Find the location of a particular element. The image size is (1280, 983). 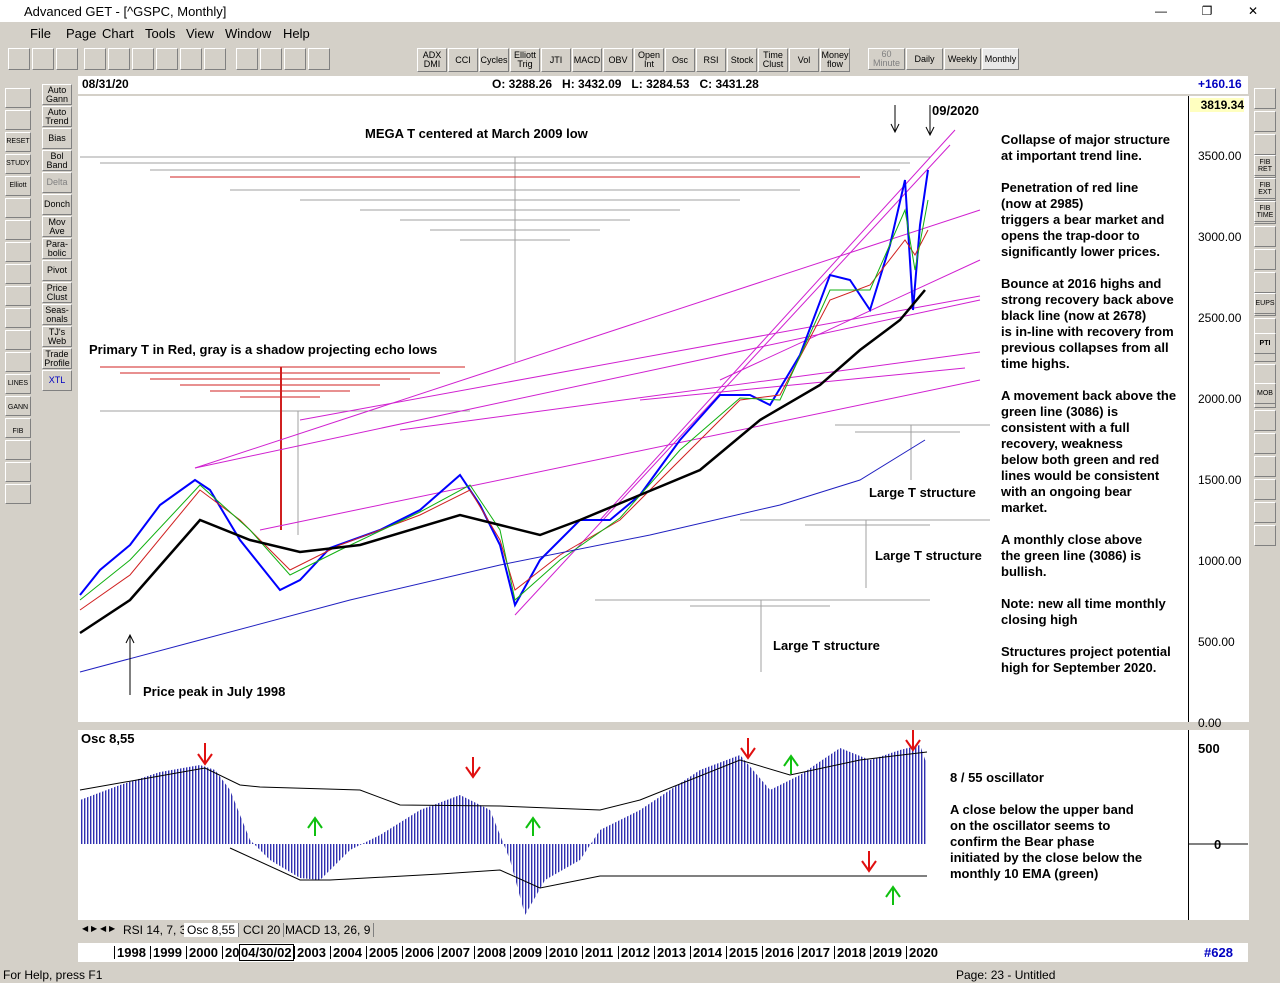

right-icon-label: FIB EXT is located at coordinates (1265, 188).